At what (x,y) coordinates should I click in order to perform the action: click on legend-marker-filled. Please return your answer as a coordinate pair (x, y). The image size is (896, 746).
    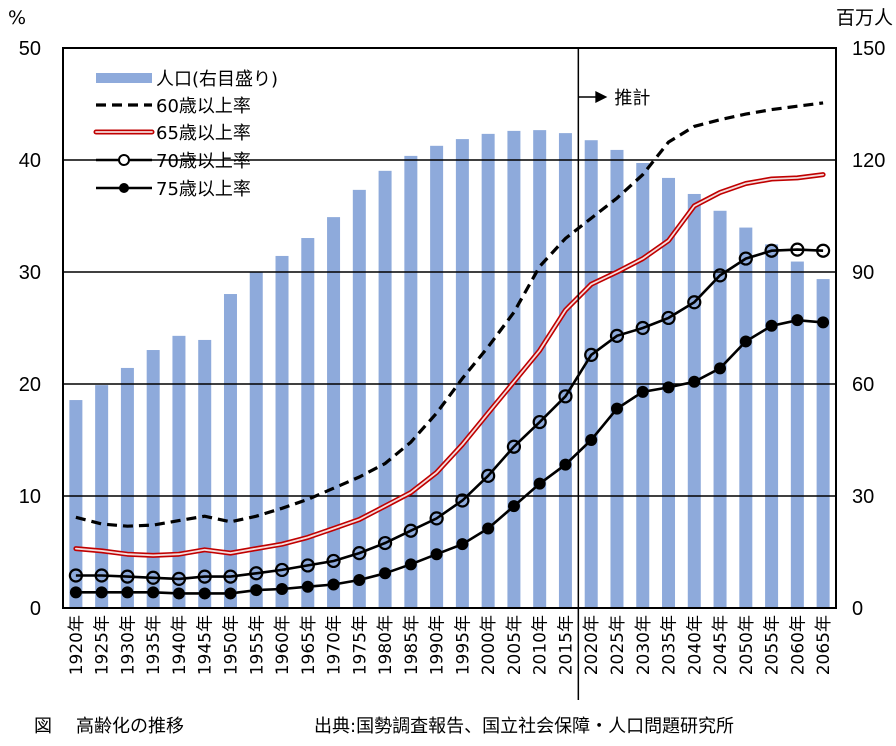
    Looking at the image, I should click on (124, 188).